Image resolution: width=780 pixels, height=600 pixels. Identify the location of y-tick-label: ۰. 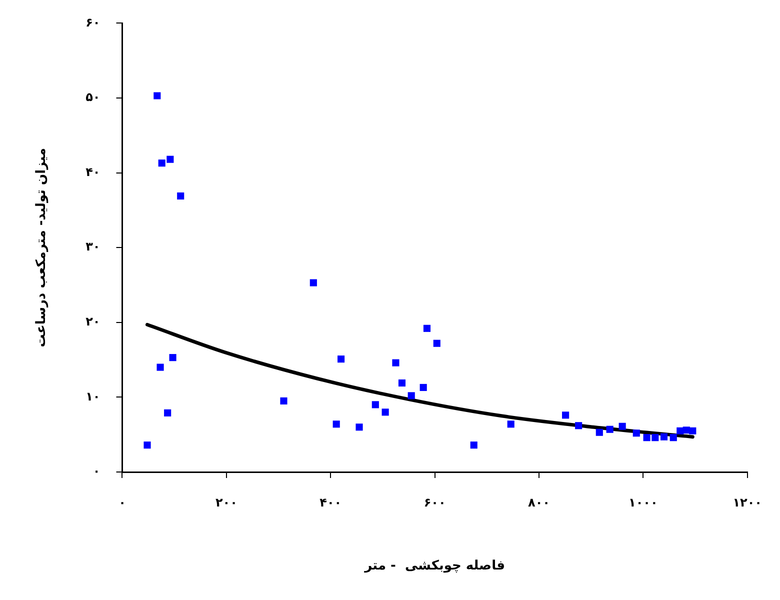
(96, 471).